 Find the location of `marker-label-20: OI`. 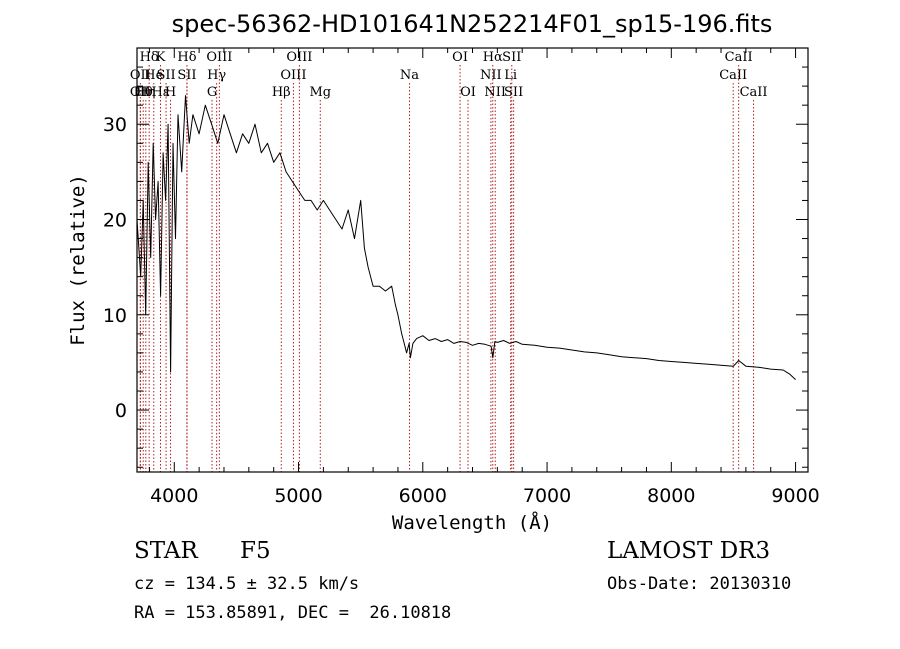

marker-label-20: OI is located at coordinates (460, 57).